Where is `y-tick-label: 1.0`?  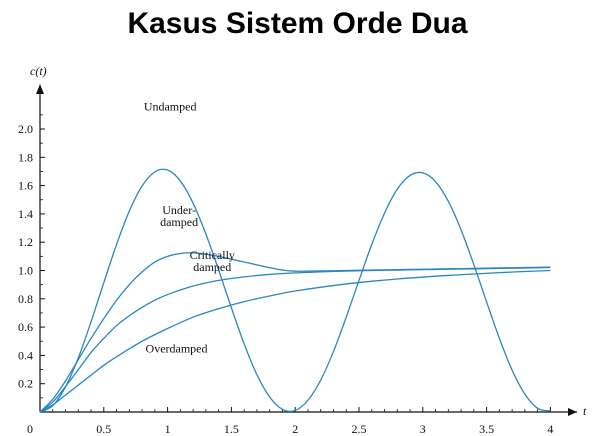 y-tick-label: 1.0 is located at coordinates (25, 271).